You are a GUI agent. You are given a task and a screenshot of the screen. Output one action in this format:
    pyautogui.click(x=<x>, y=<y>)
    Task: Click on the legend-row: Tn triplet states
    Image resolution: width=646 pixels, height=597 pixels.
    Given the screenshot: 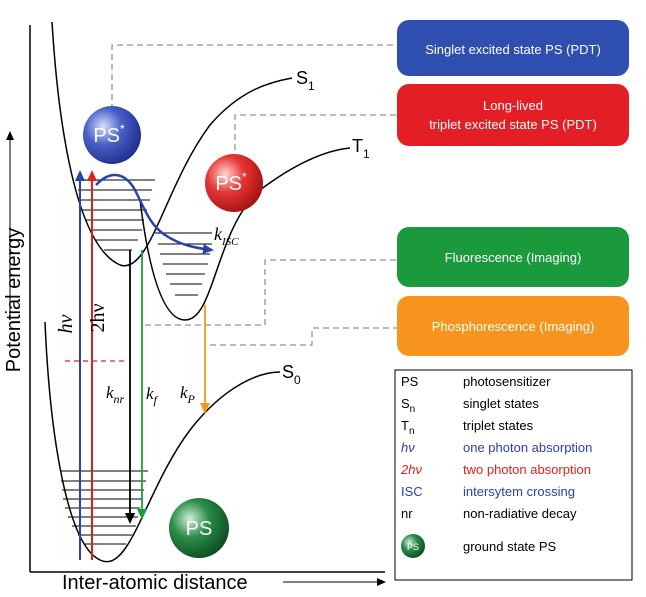 What is the action you would take?
    pyautogui.click(x=467, y=427)
    